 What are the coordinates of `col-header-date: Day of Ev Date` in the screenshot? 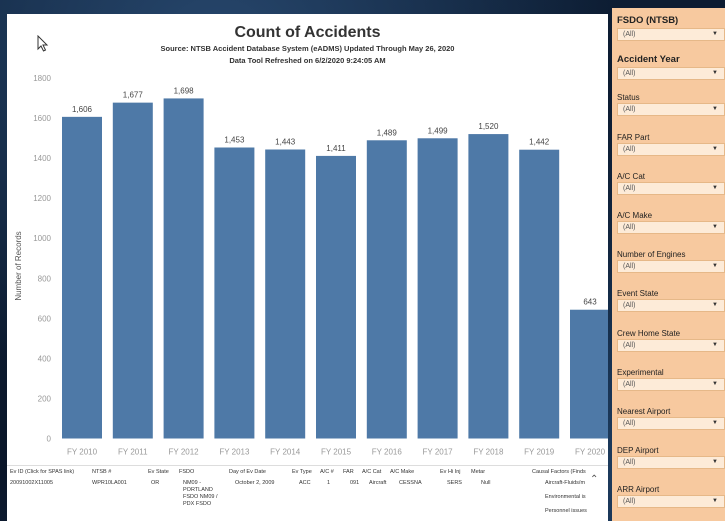 It's located at (247, 472).